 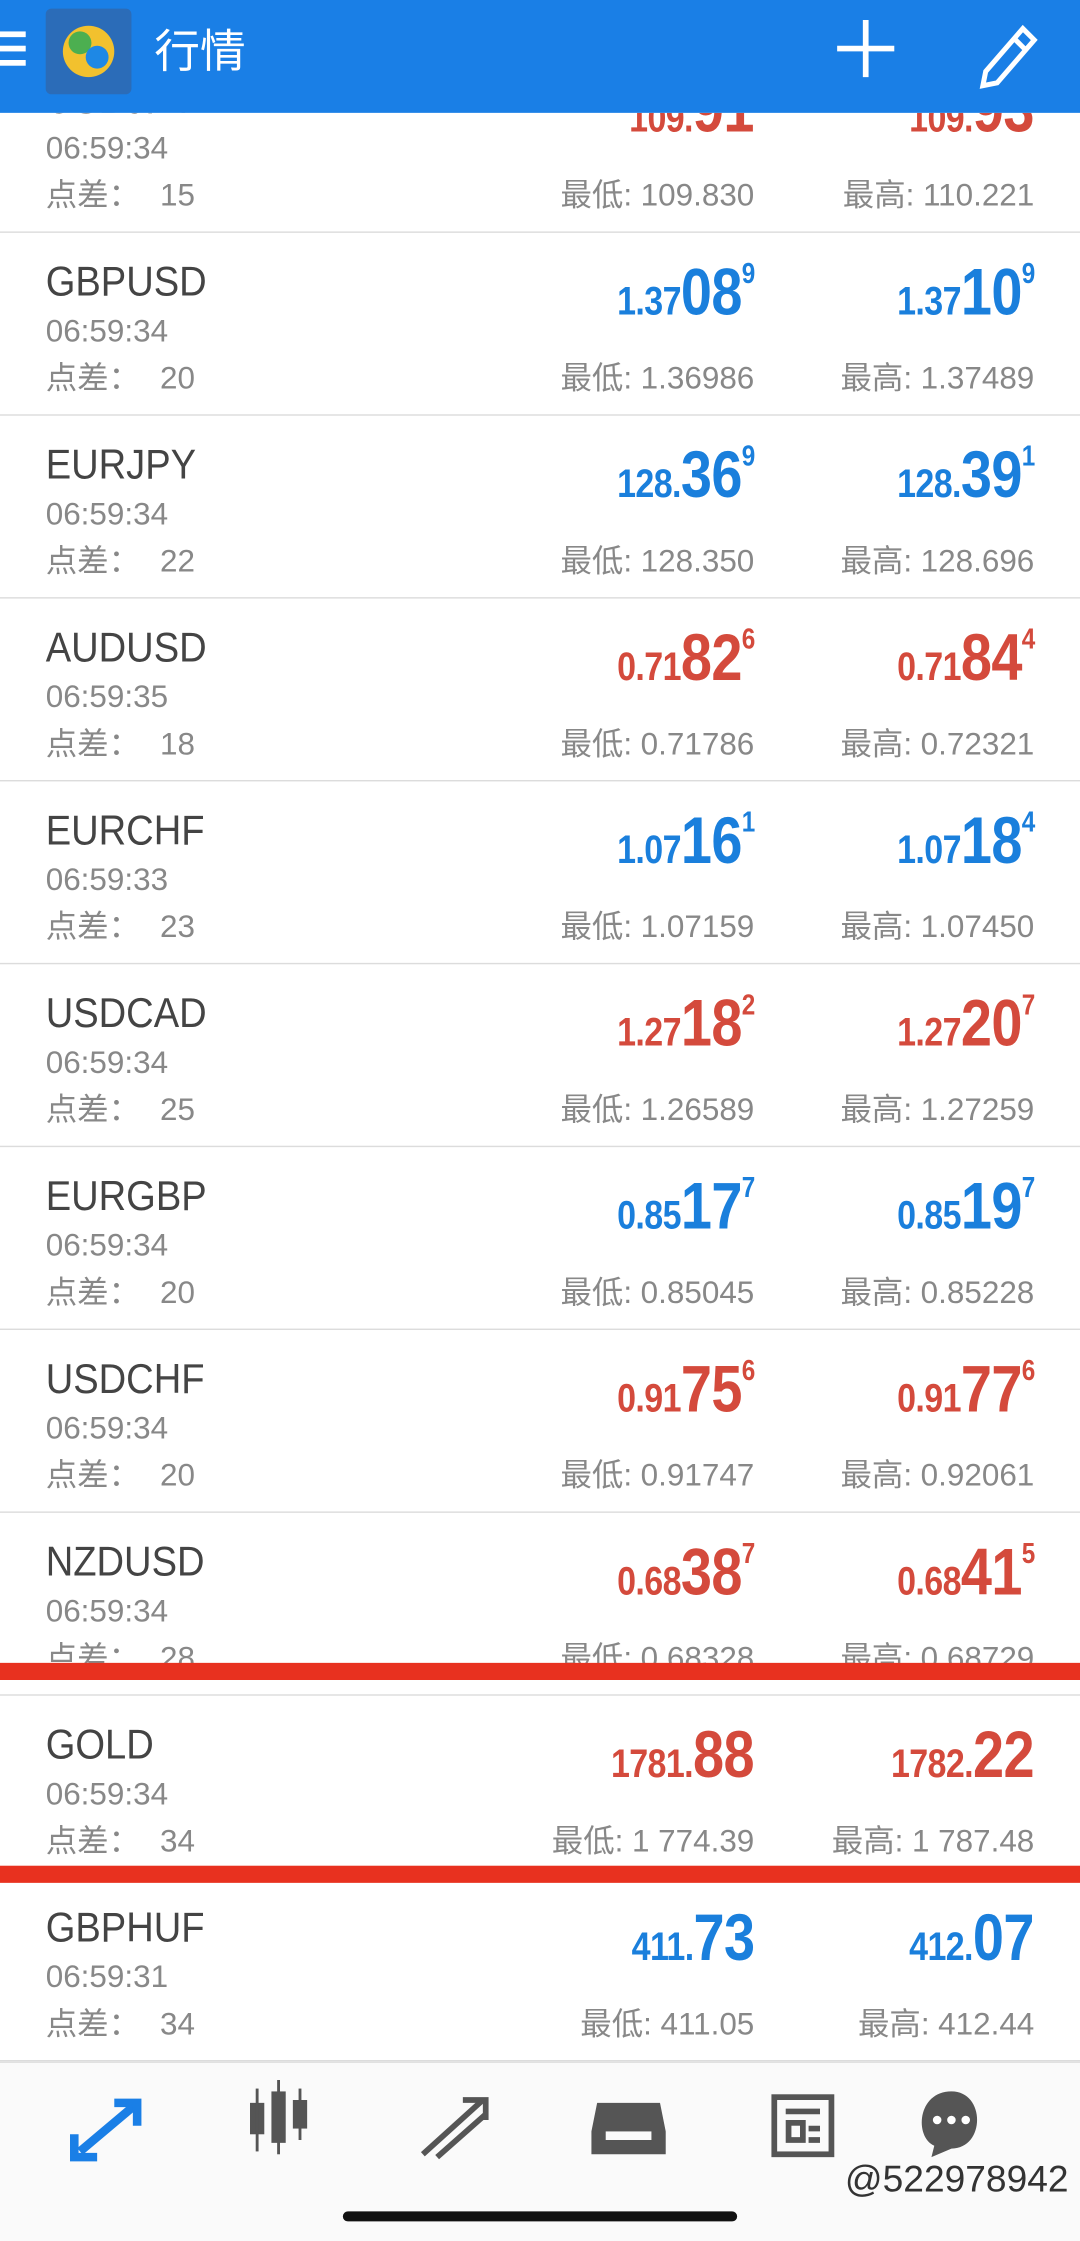 I want to click on bid-price: 0.71826, so click(x=686, y=657).